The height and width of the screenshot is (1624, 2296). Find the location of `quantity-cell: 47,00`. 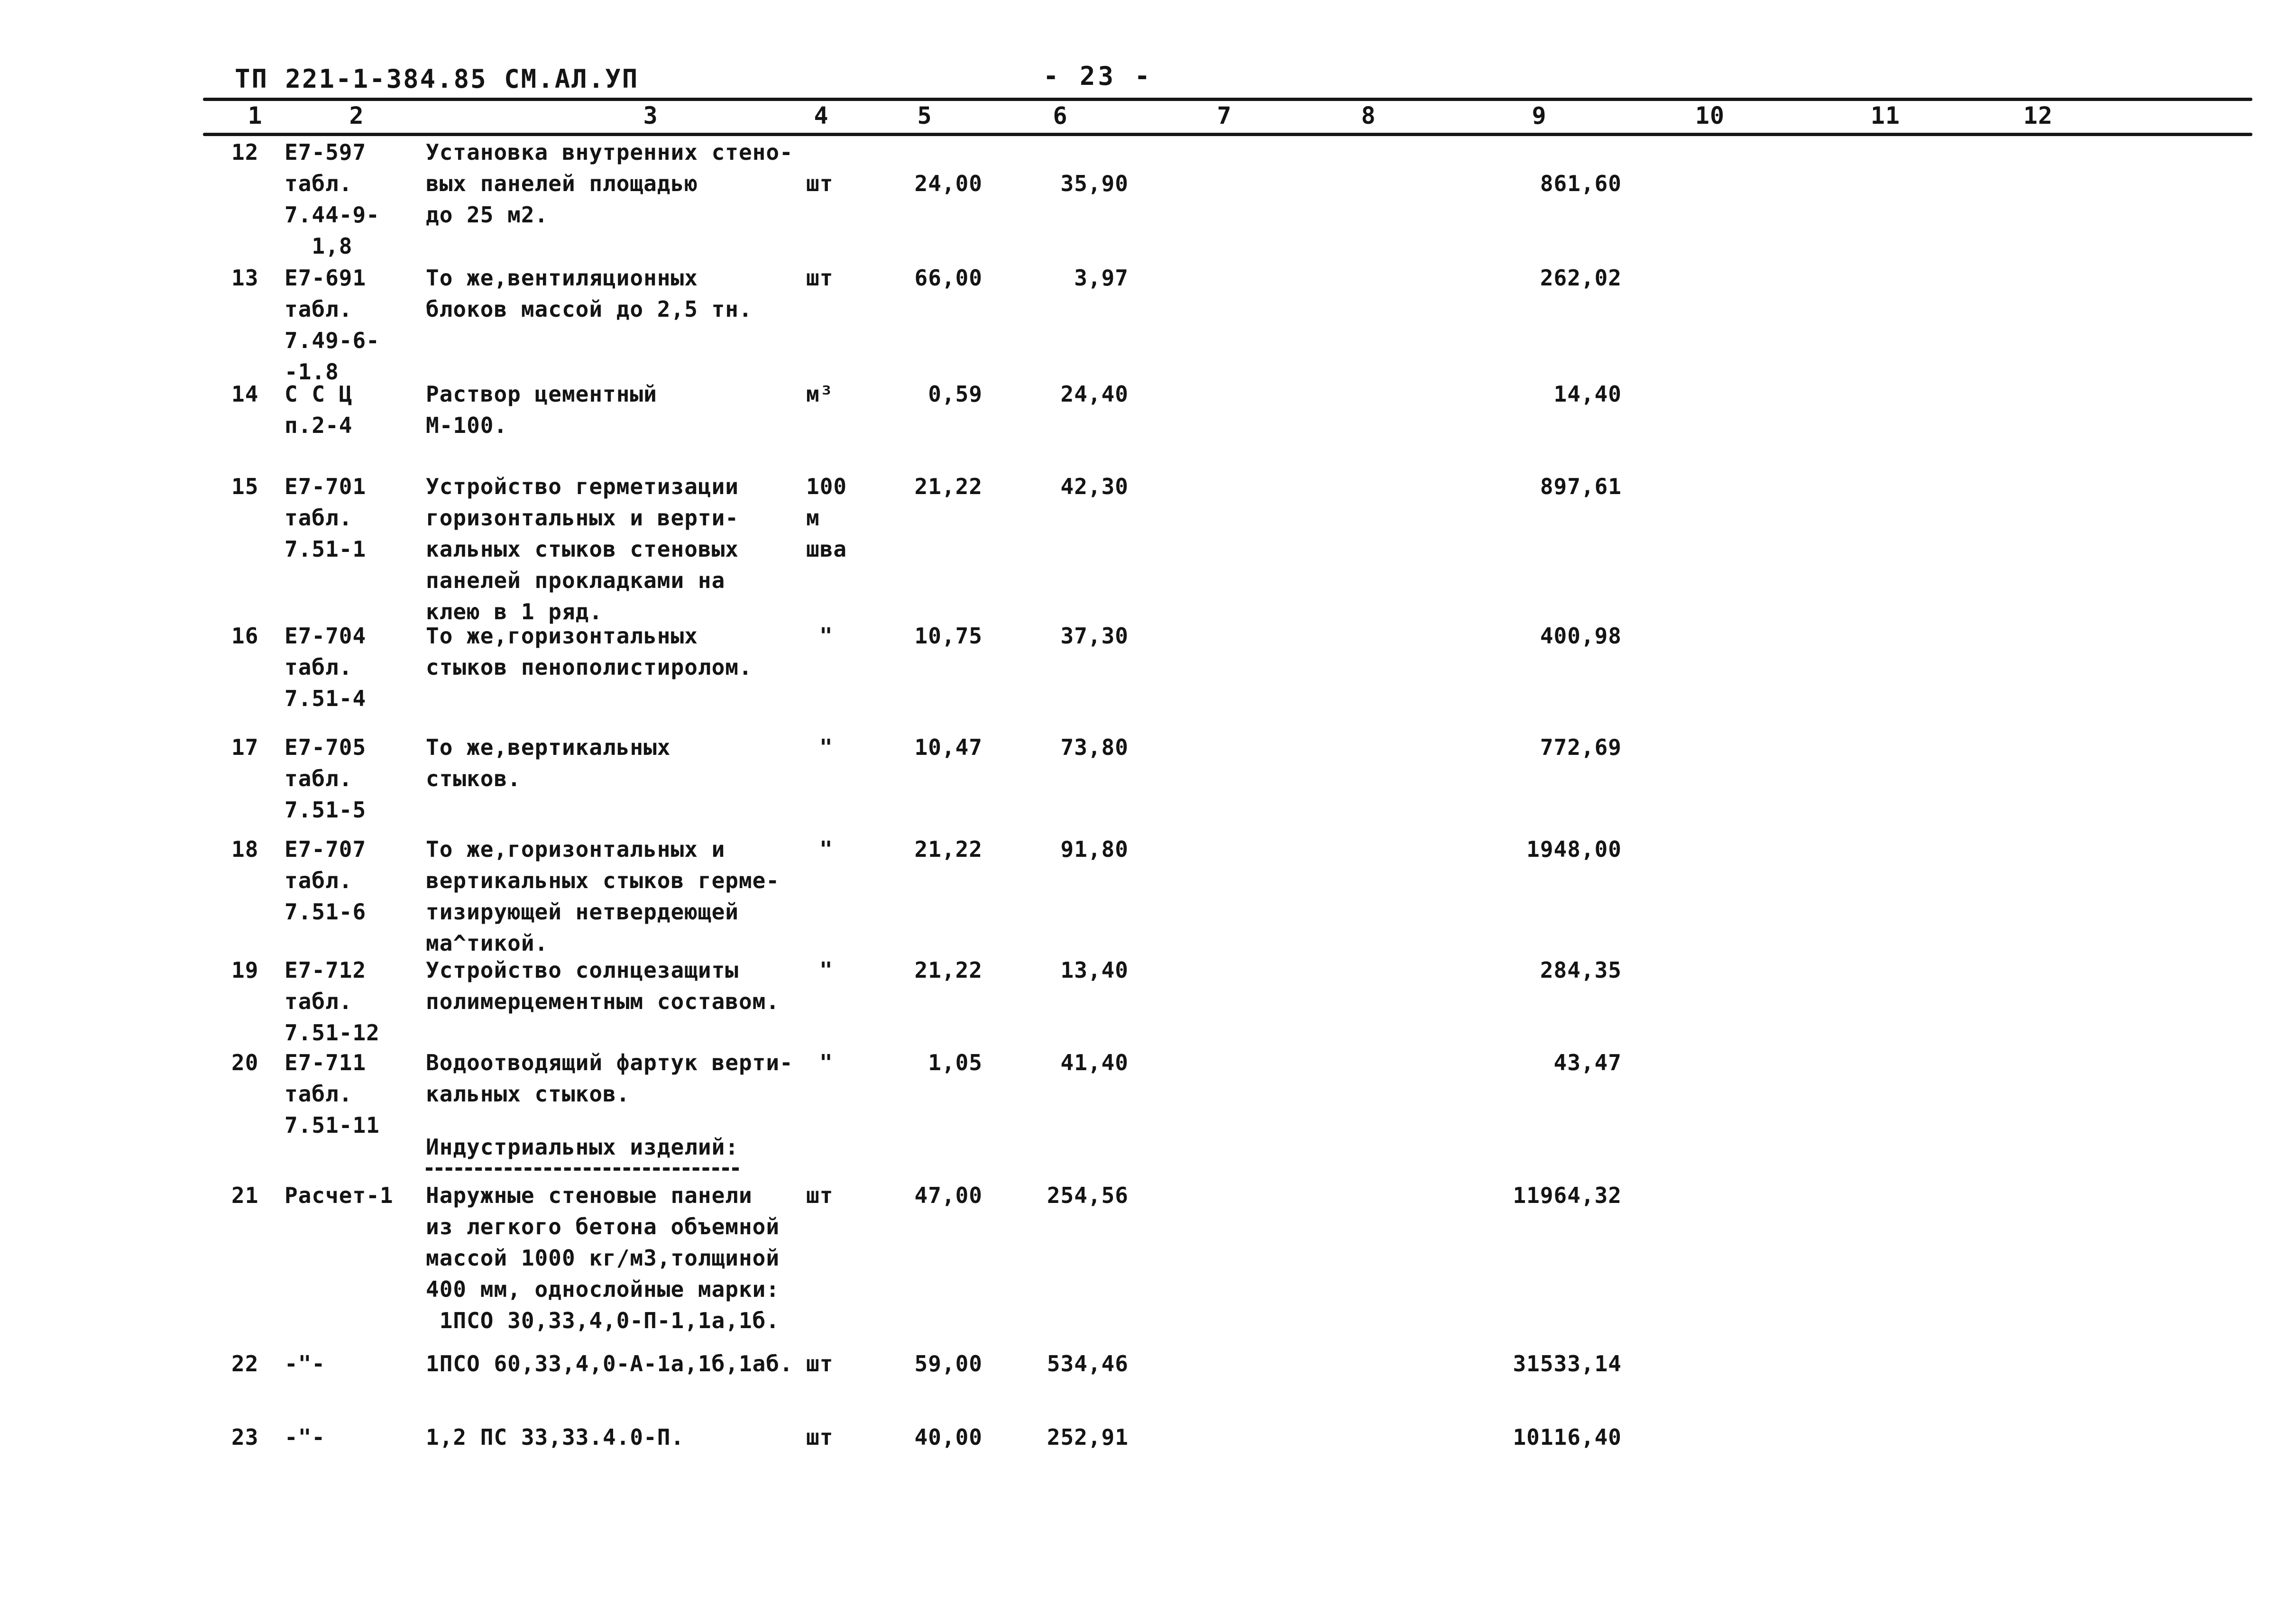

quantity-cell: 47,00 is located at coordinates (948, 1195).